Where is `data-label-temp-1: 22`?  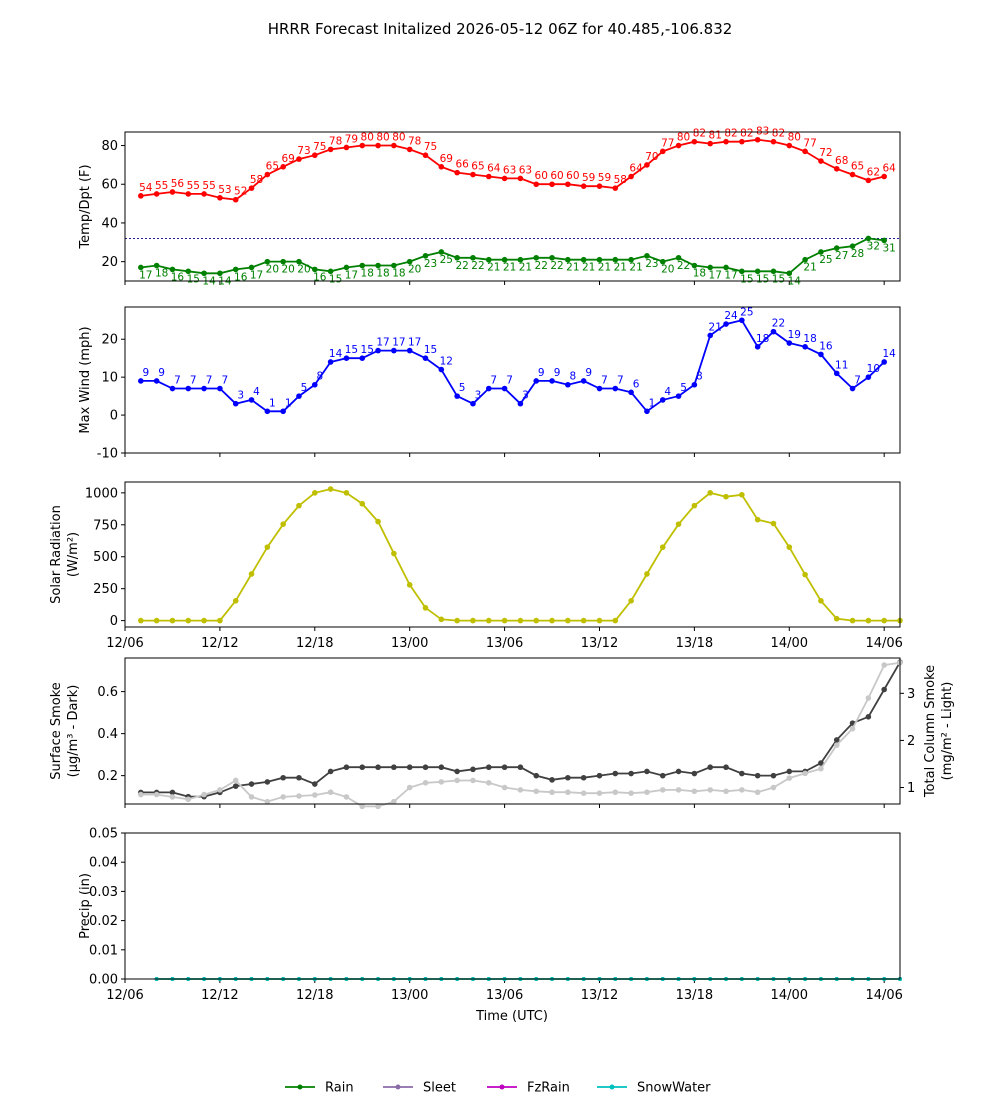 data-label-temp-1: 22 is located at coordinates (683, 266).